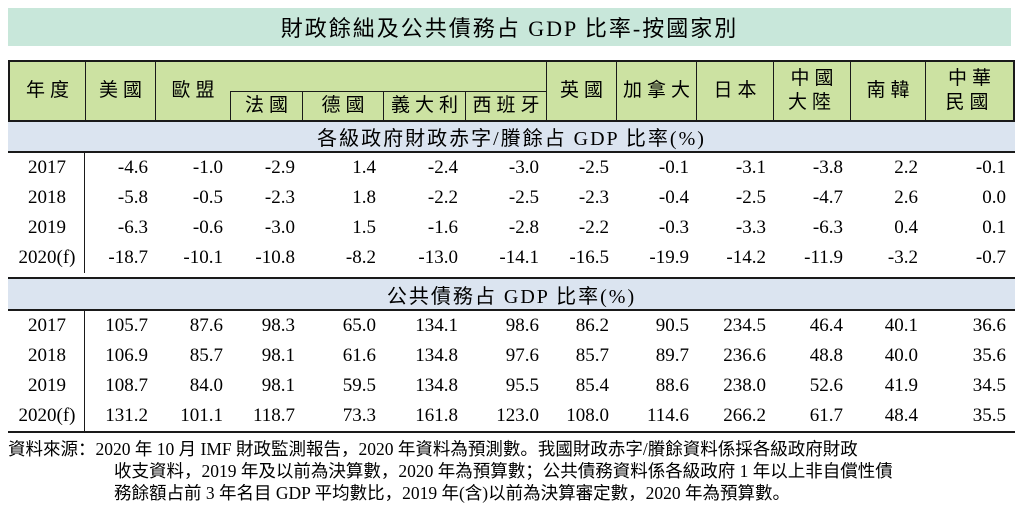 The image size is (1025, 512). Describe the element at coordinates (744, 385) in the screenshot. I see `value-cell: 238.0` at that location.